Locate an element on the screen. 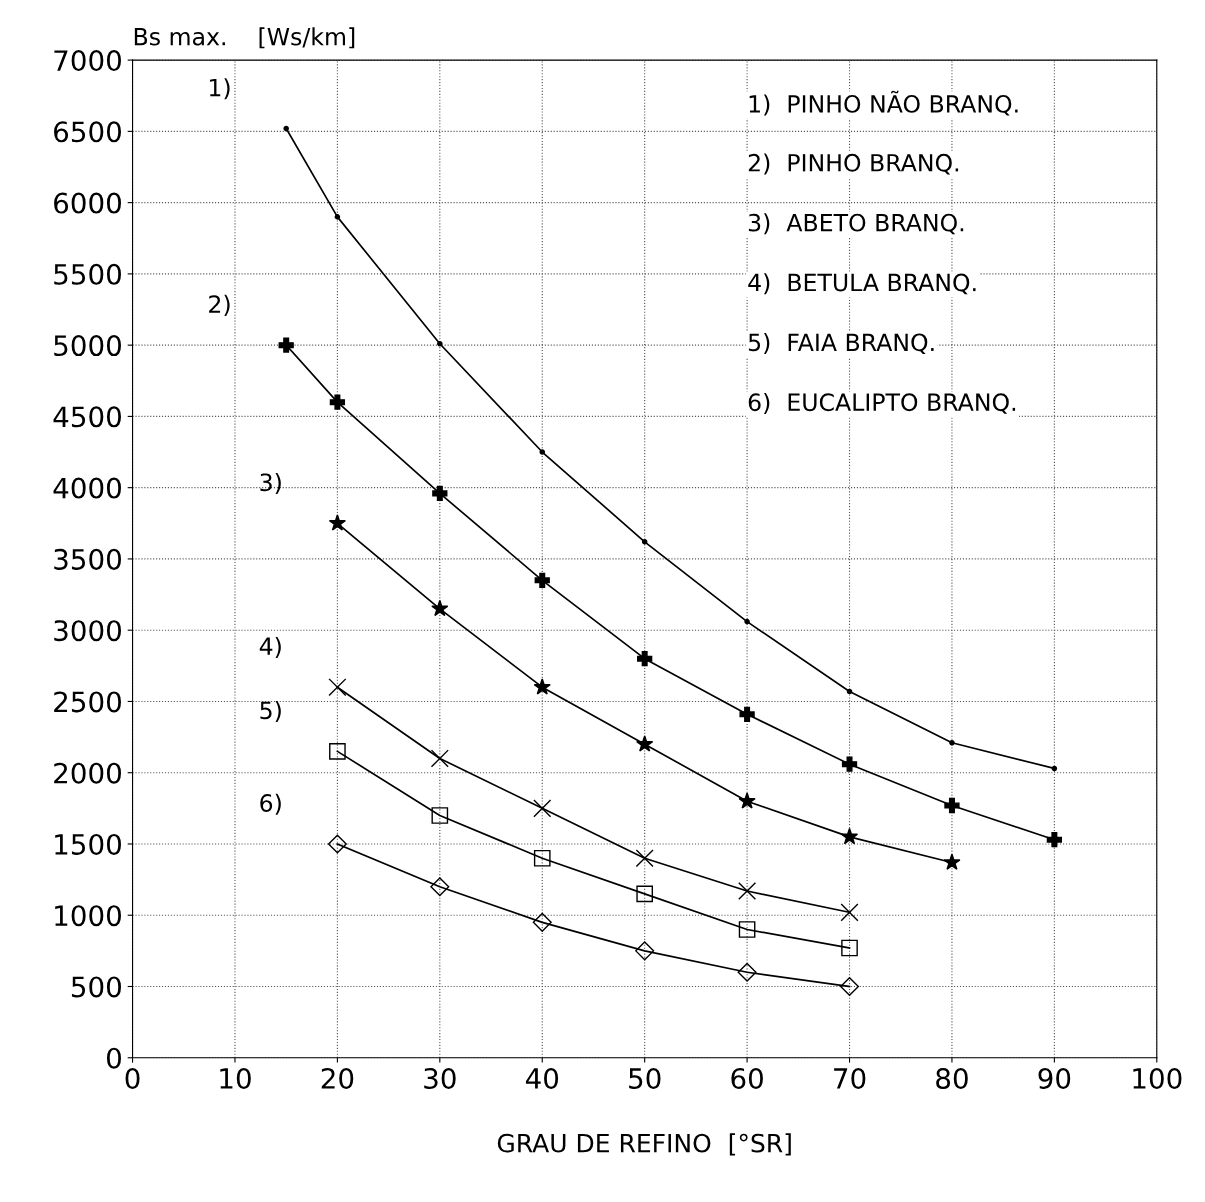 Image resolution: width=1205 pixels, height=1202 pixels. x-tick-label: 80 is located at coordinates (952, 1078).